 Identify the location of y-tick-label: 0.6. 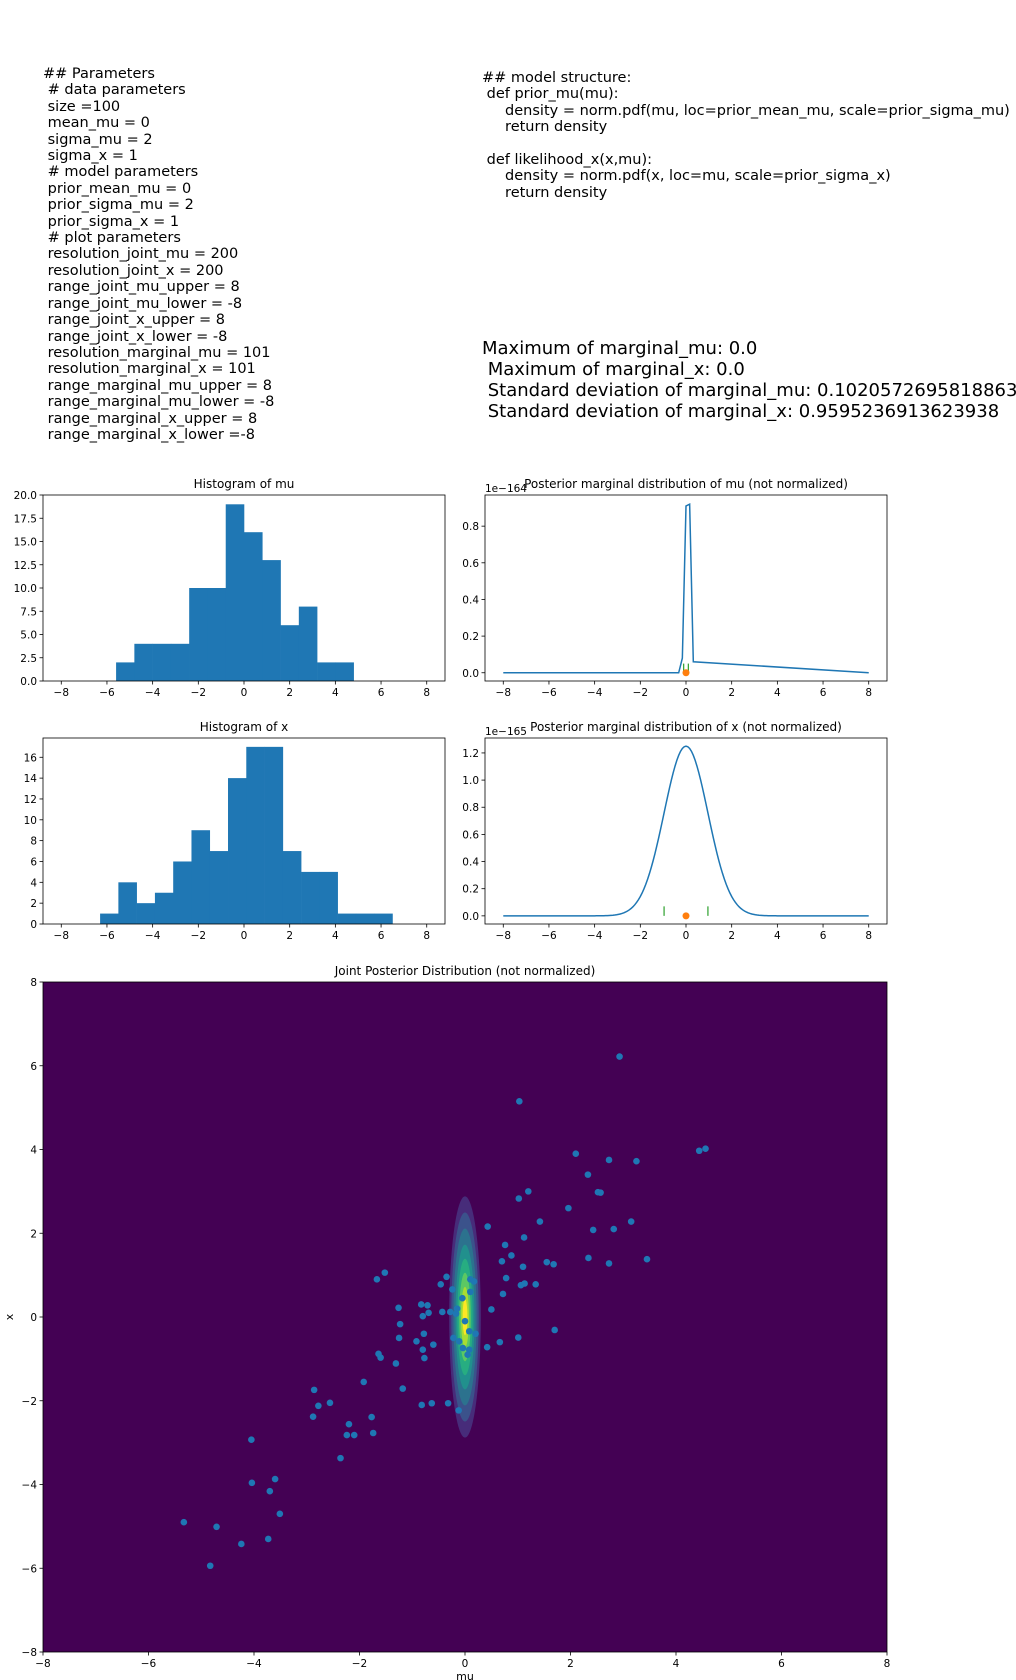
(470, 835).